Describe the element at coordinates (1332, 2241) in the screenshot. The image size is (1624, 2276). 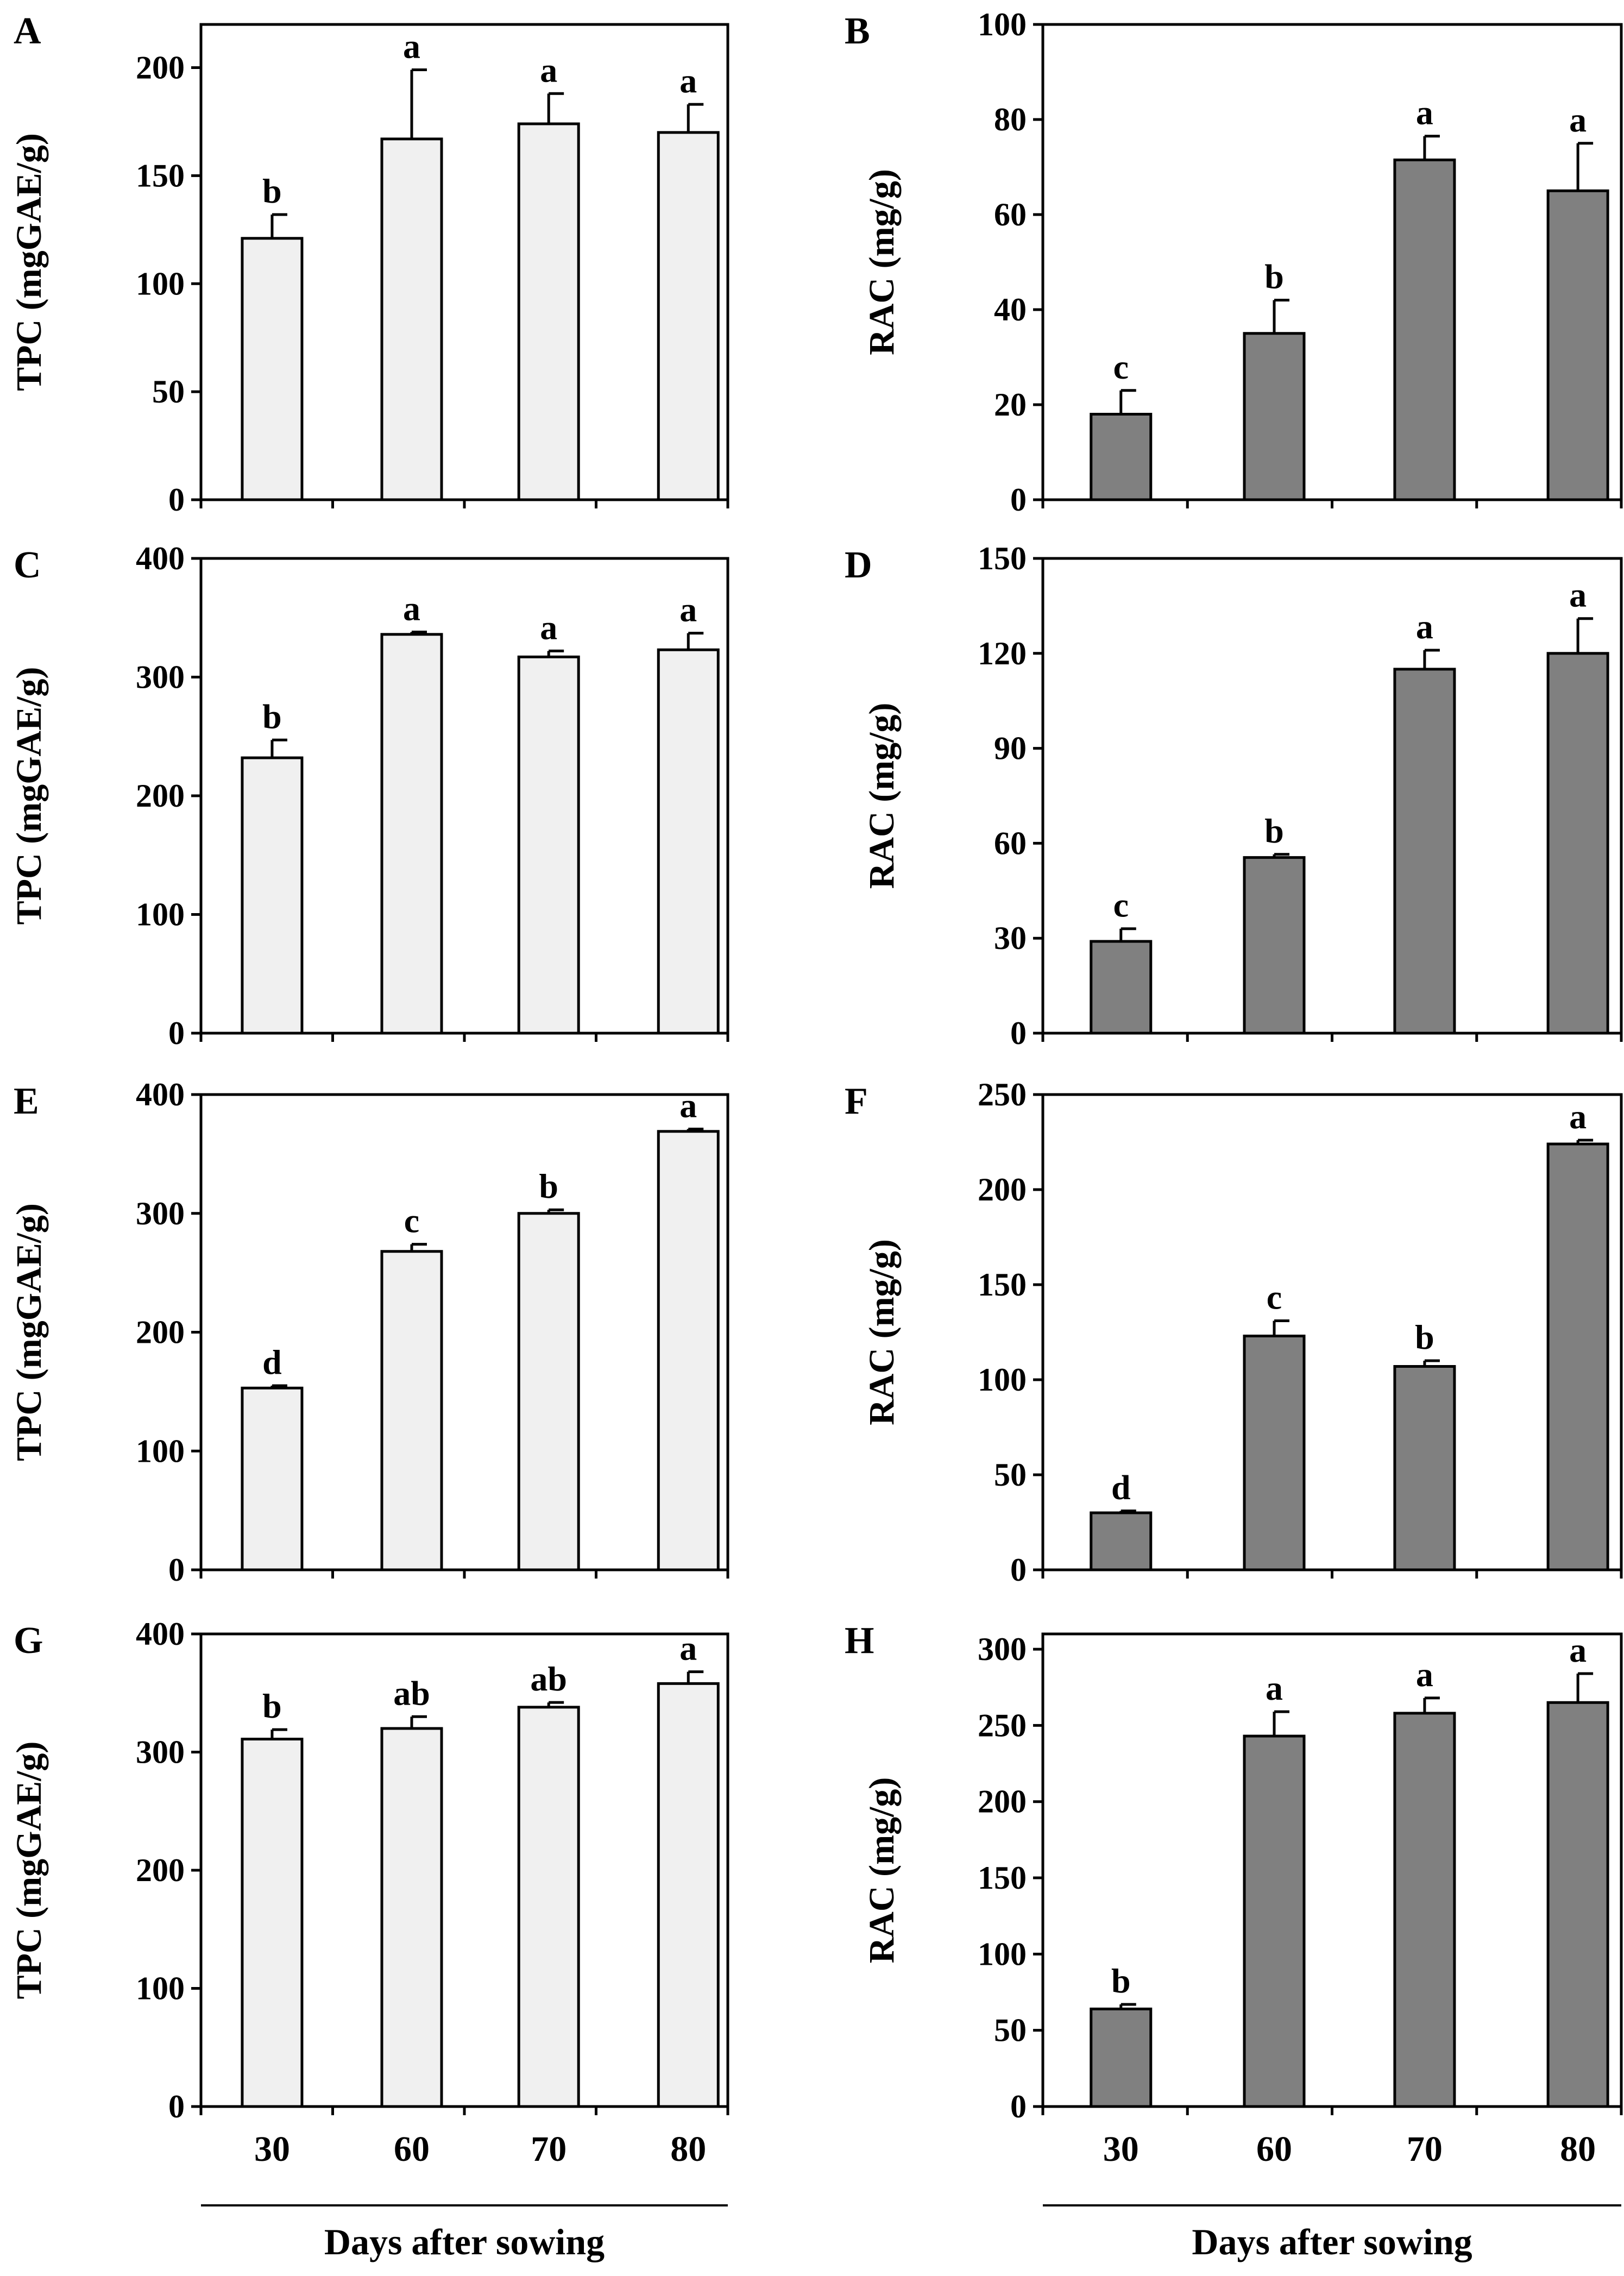
I see `x-axis-title: Days after sowing` at that location.